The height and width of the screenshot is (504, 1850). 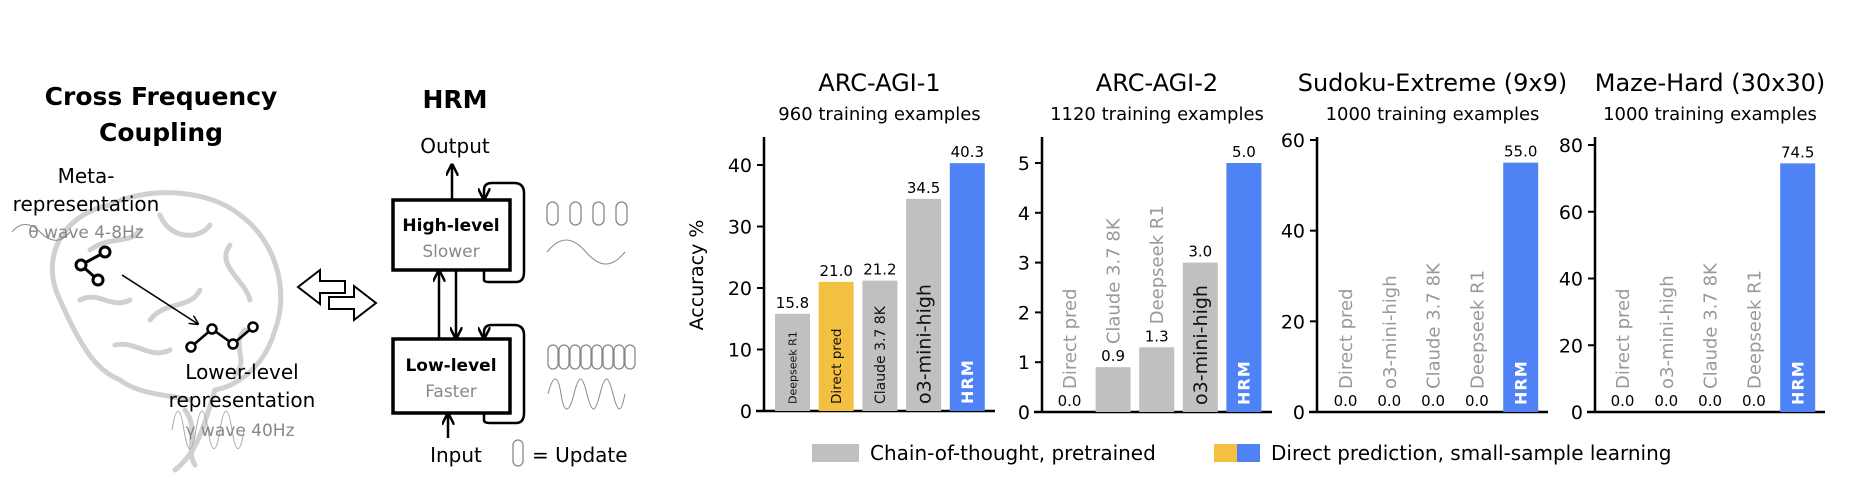 What do you see at coordinates (835, 271) in the screenshot?
I see `value-label: 21.0` at bounding box center [835, 271].